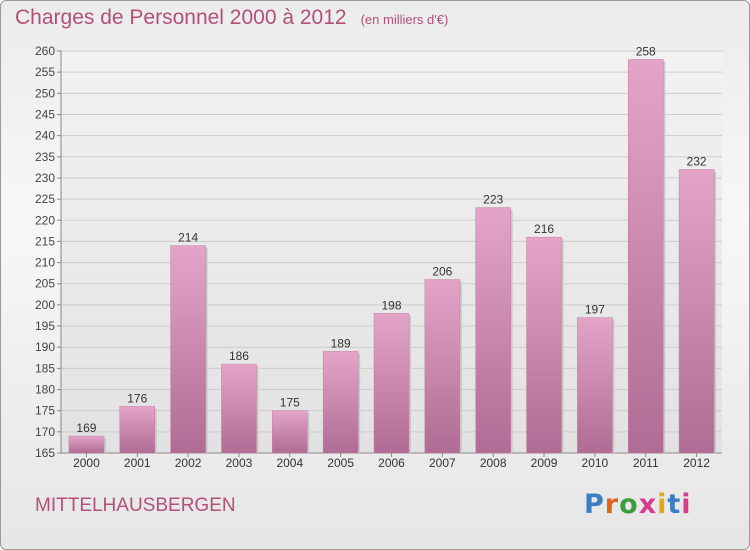 This screenshot has width=750, height=550. What do you see at coordinates (45, 93) in the screenshot?
I see `y-tick-label: 250` at bounding box center [45, 93].